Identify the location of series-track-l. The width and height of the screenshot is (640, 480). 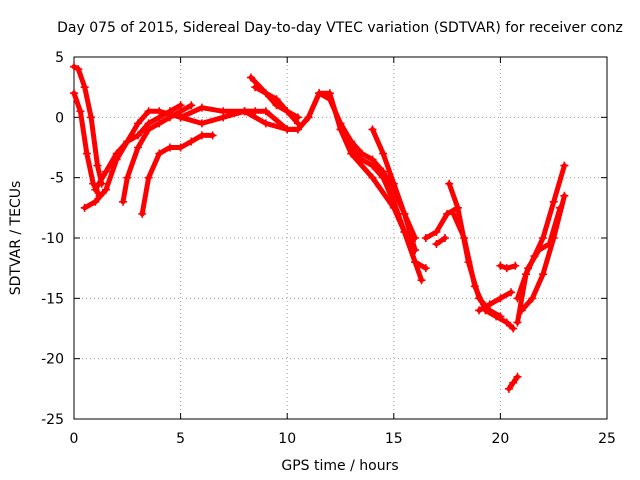
(394, 183).